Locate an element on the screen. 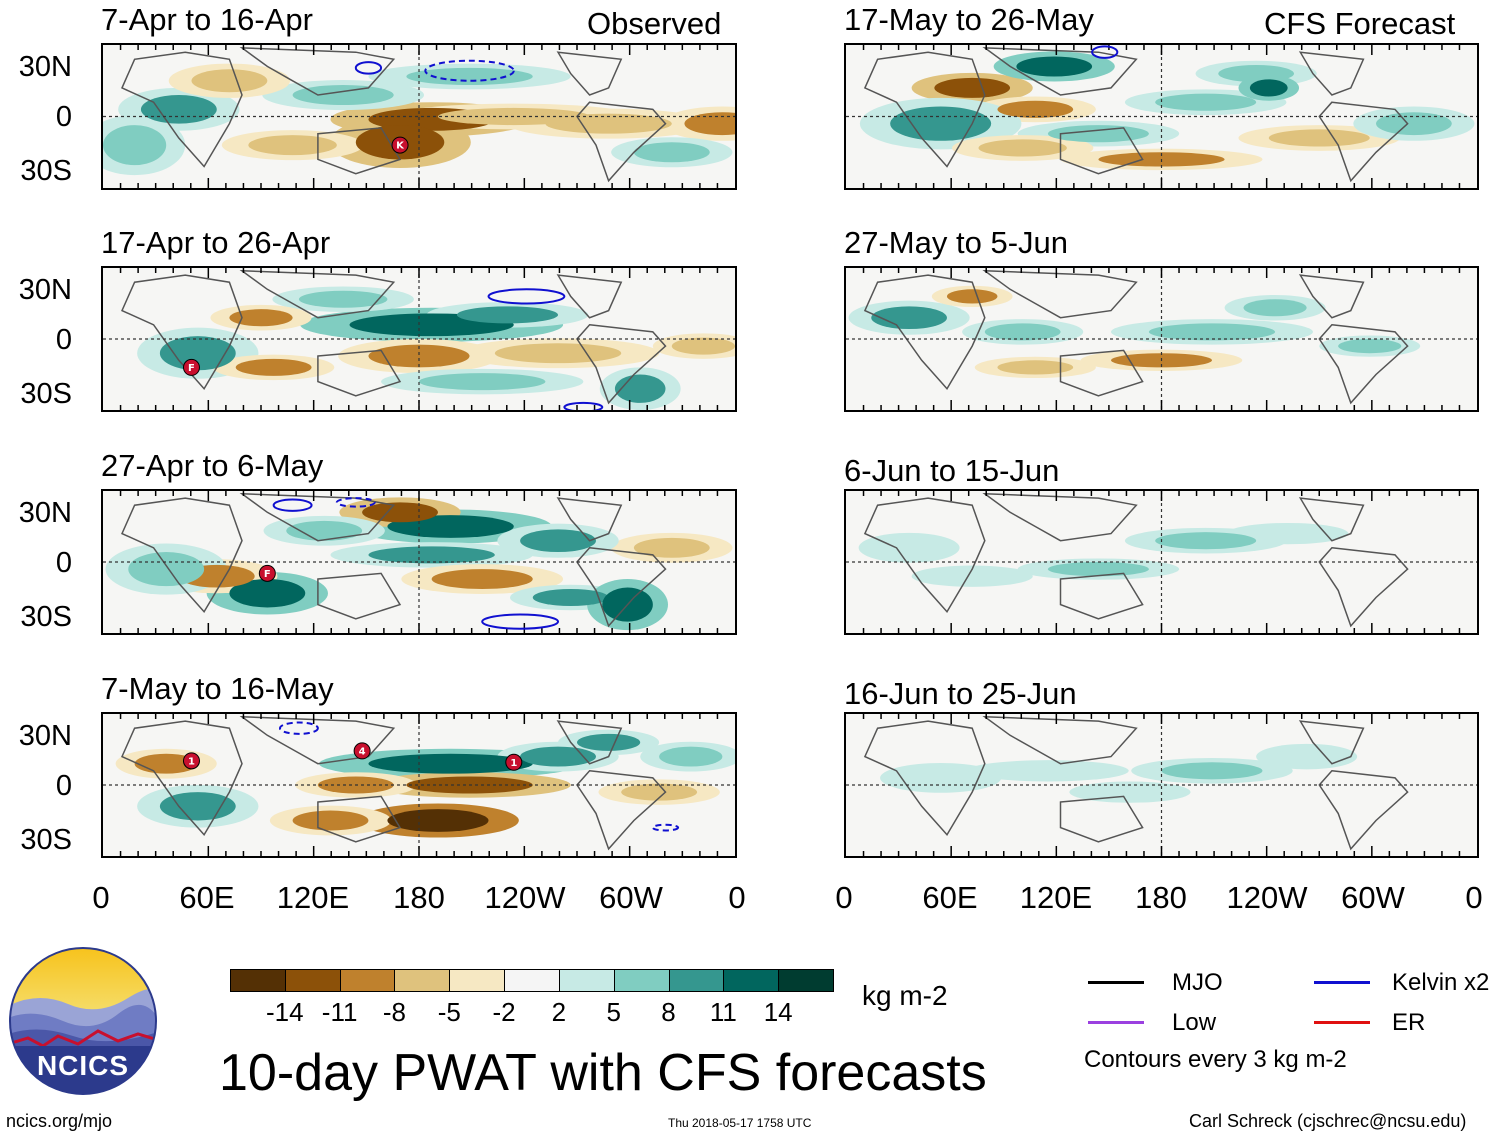  main-title: 10-day PWAT with CFS forecasts is located at coordinates (603, 1073).